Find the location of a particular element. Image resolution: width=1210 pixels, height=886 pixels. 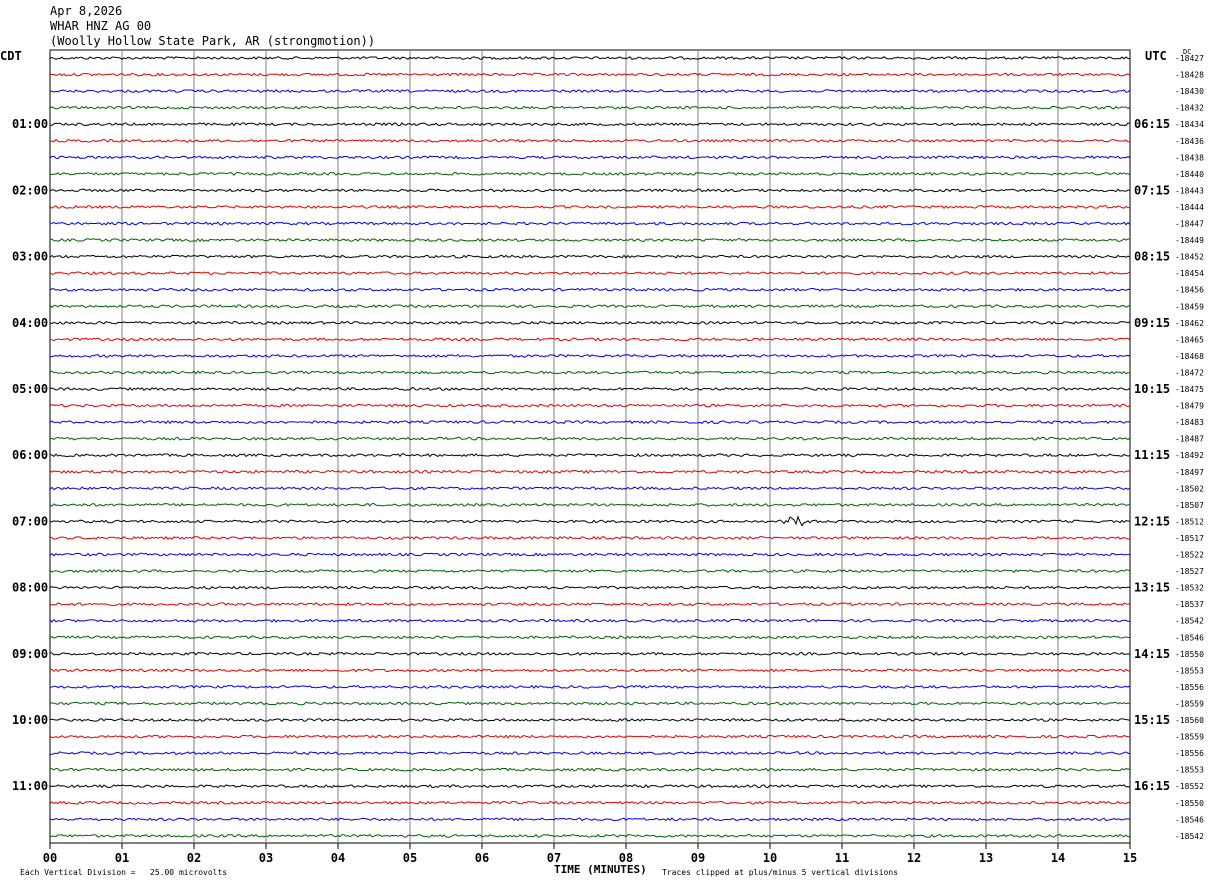

right-timezone: UTC is located at coordinates (1156, 56).